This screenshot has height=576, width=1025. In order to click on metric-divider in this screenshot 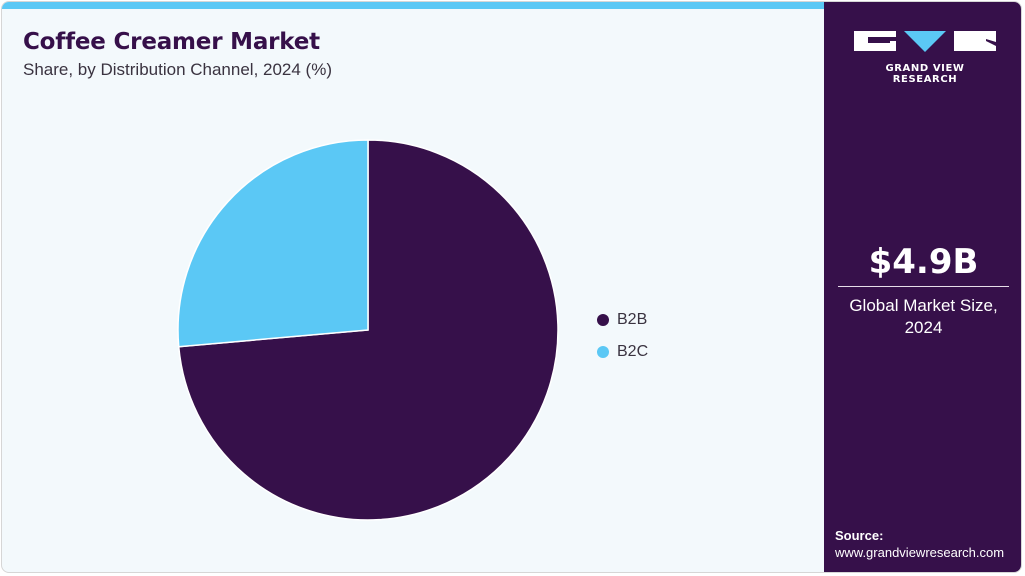, I will do `click(923, 286)`.